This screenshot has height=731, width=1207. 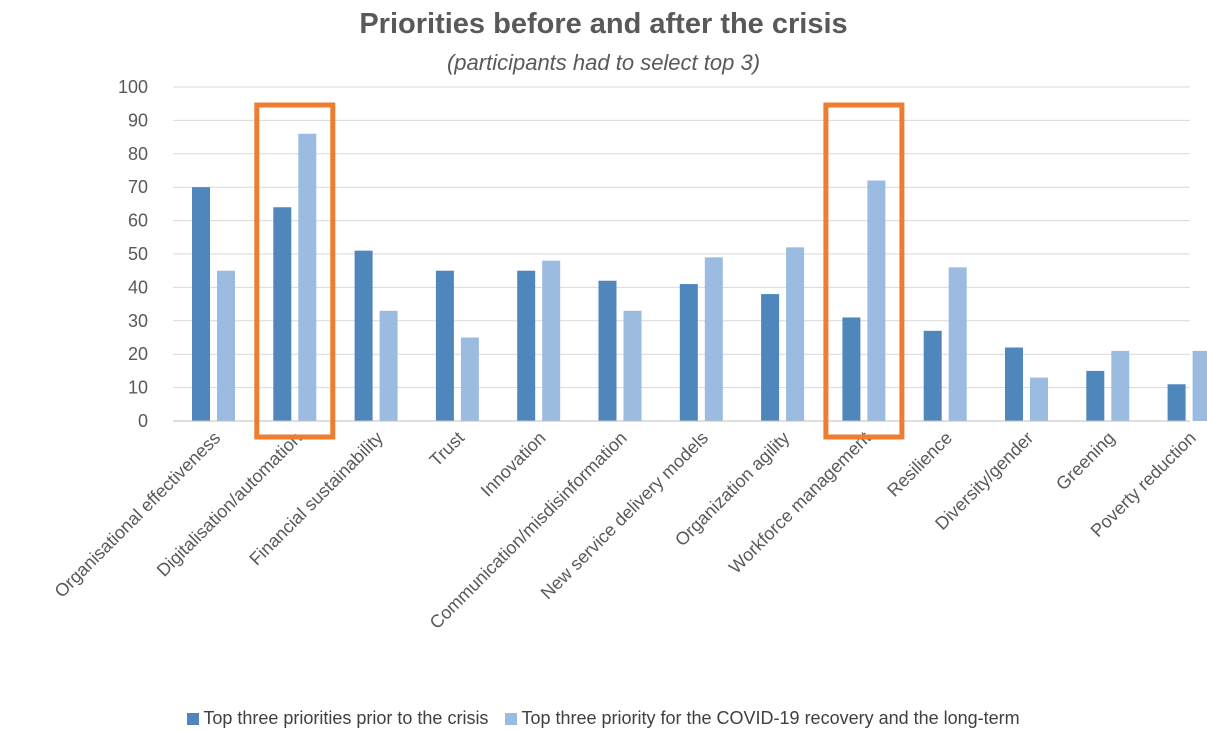 I want to click on legend-swatch-prior, so click(x=193, y=719).